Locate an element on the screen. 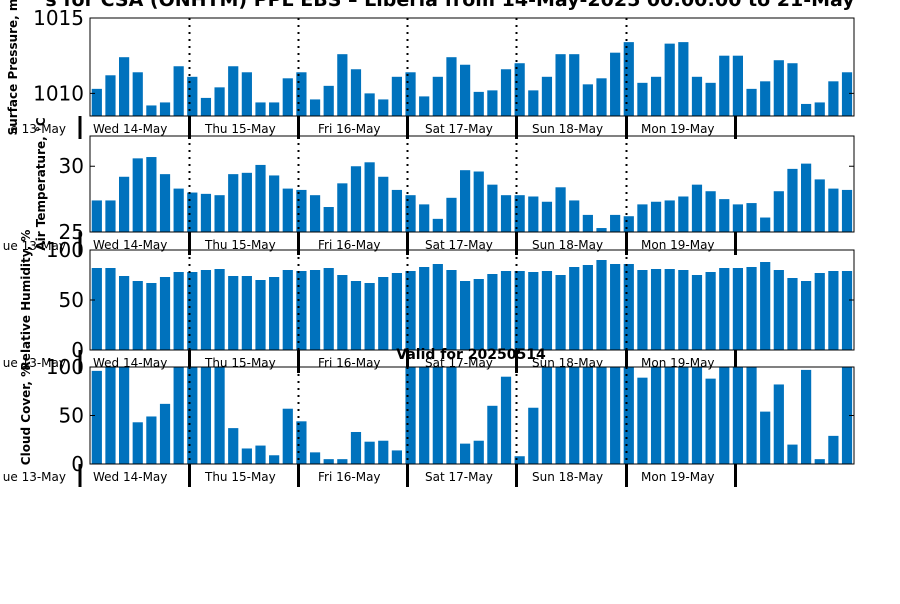 The image size is (900, 604). y-tick-label: 50 is located at coordinates (71, 416).